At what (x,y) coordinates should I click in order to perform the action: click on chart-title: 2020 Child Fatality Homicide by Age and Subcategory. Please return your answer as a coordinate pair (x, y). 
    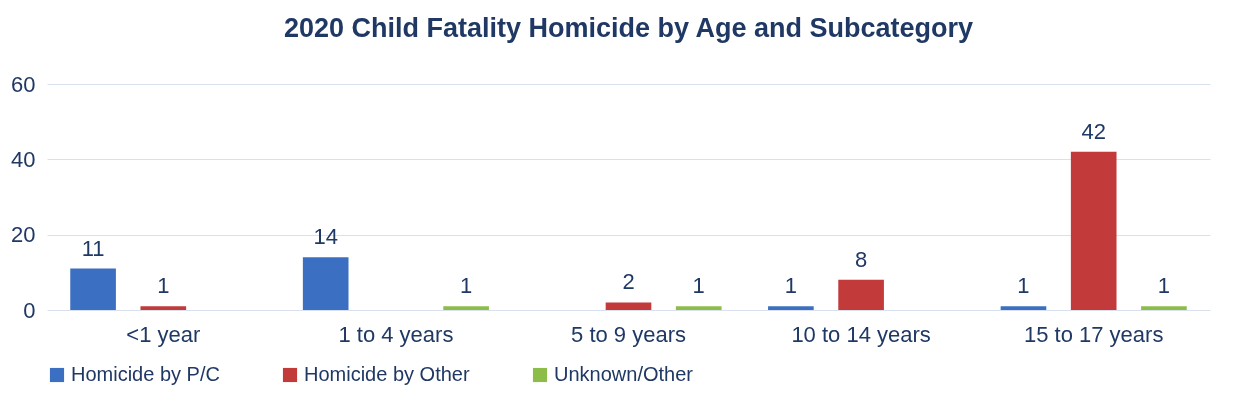
    Looking at the image, I should click on (628, 28).